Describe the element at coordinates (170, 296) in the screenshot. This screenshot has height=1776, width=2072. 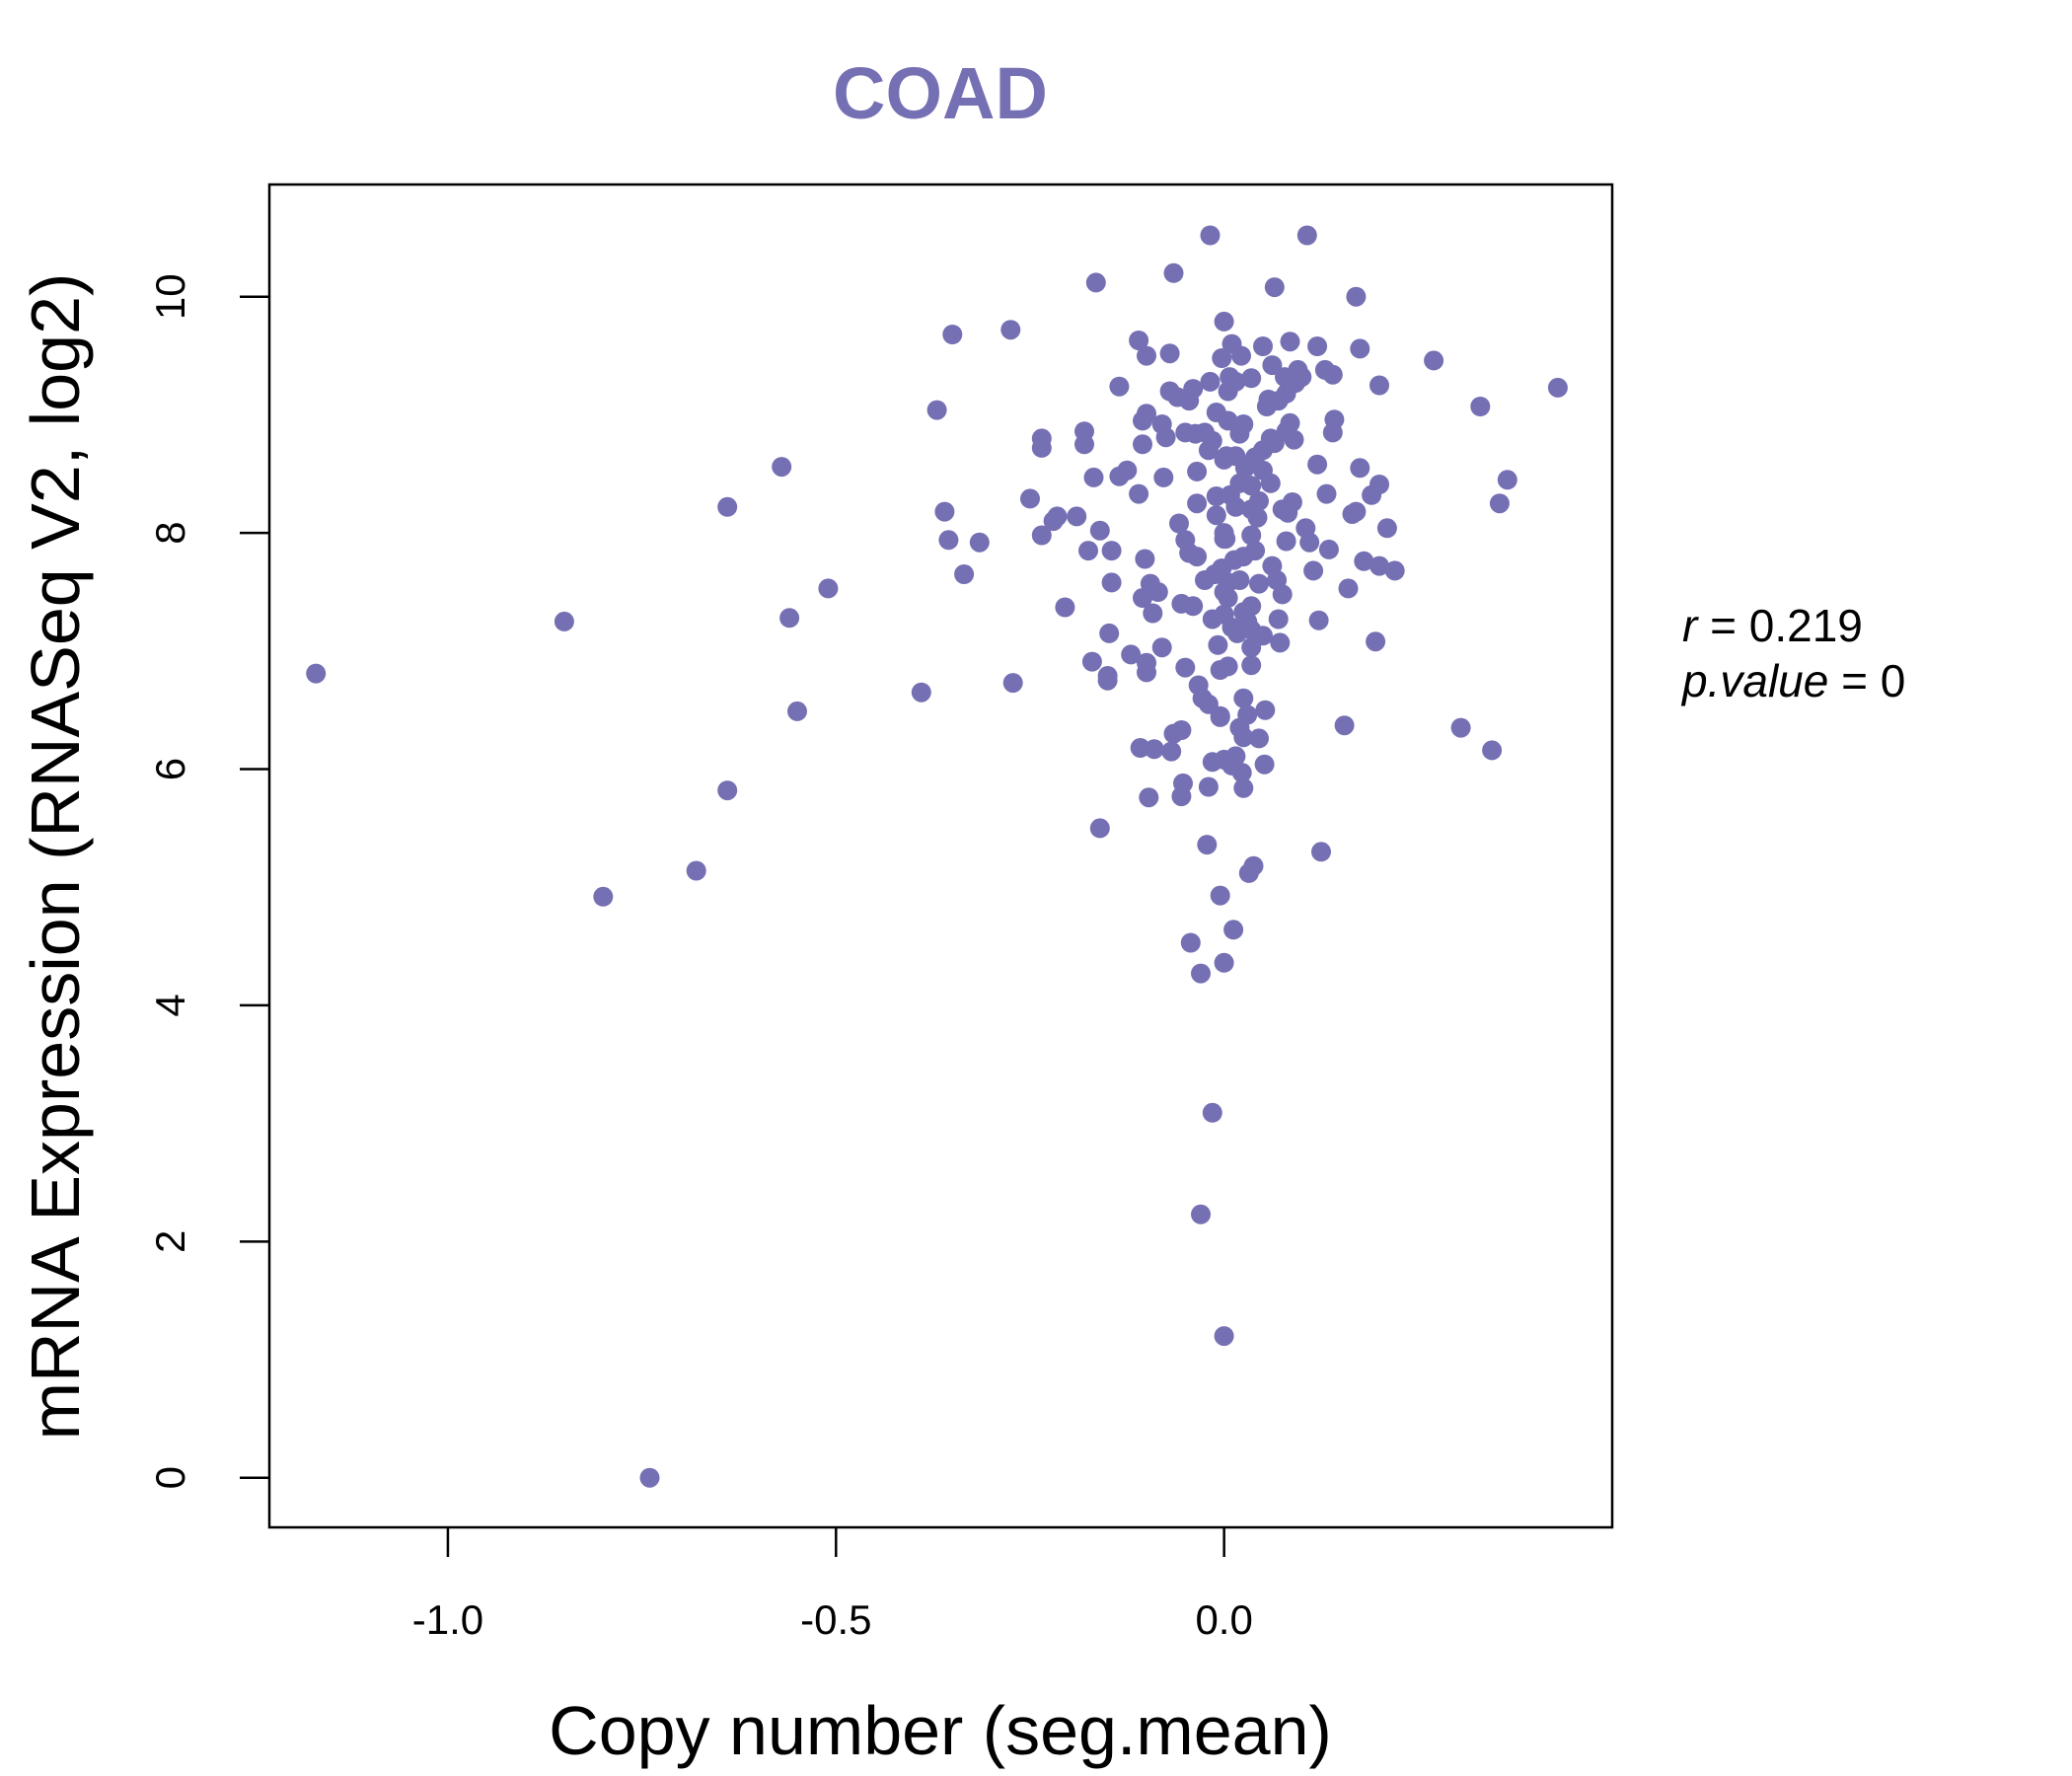
I see `y-tick-label: 10` at that location.